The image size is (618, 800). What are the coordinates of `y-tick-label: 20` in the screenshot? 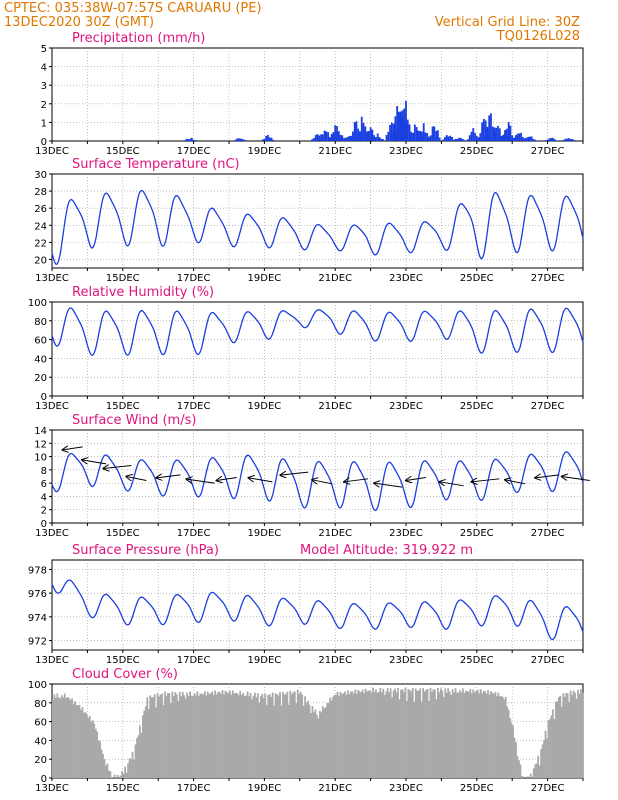 It's located at (40, 378).